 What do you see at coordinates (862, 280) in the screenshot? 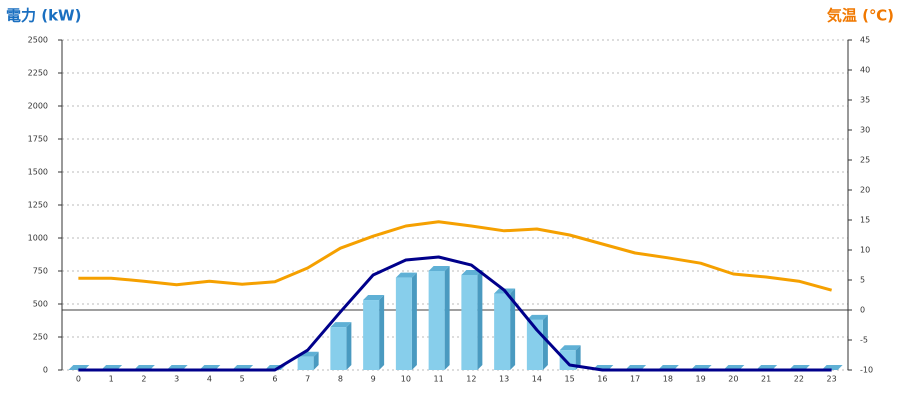
I see `y2-tick-label: 5` at bounding box center [862, 280].